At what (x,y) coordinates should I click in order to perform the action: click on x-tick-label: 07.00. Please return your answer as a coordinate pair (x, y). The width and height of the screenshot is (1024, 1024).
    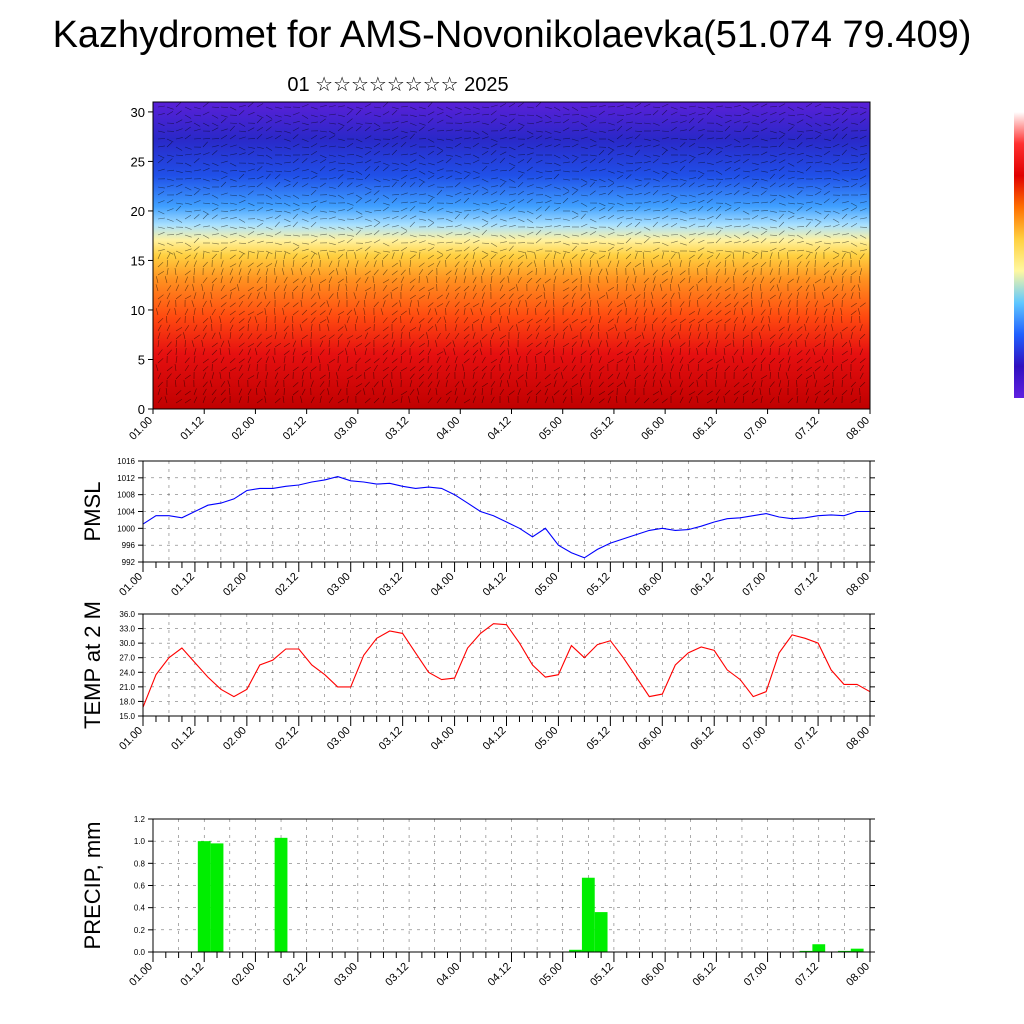
    Looking at the image, I should click on (756, 975).